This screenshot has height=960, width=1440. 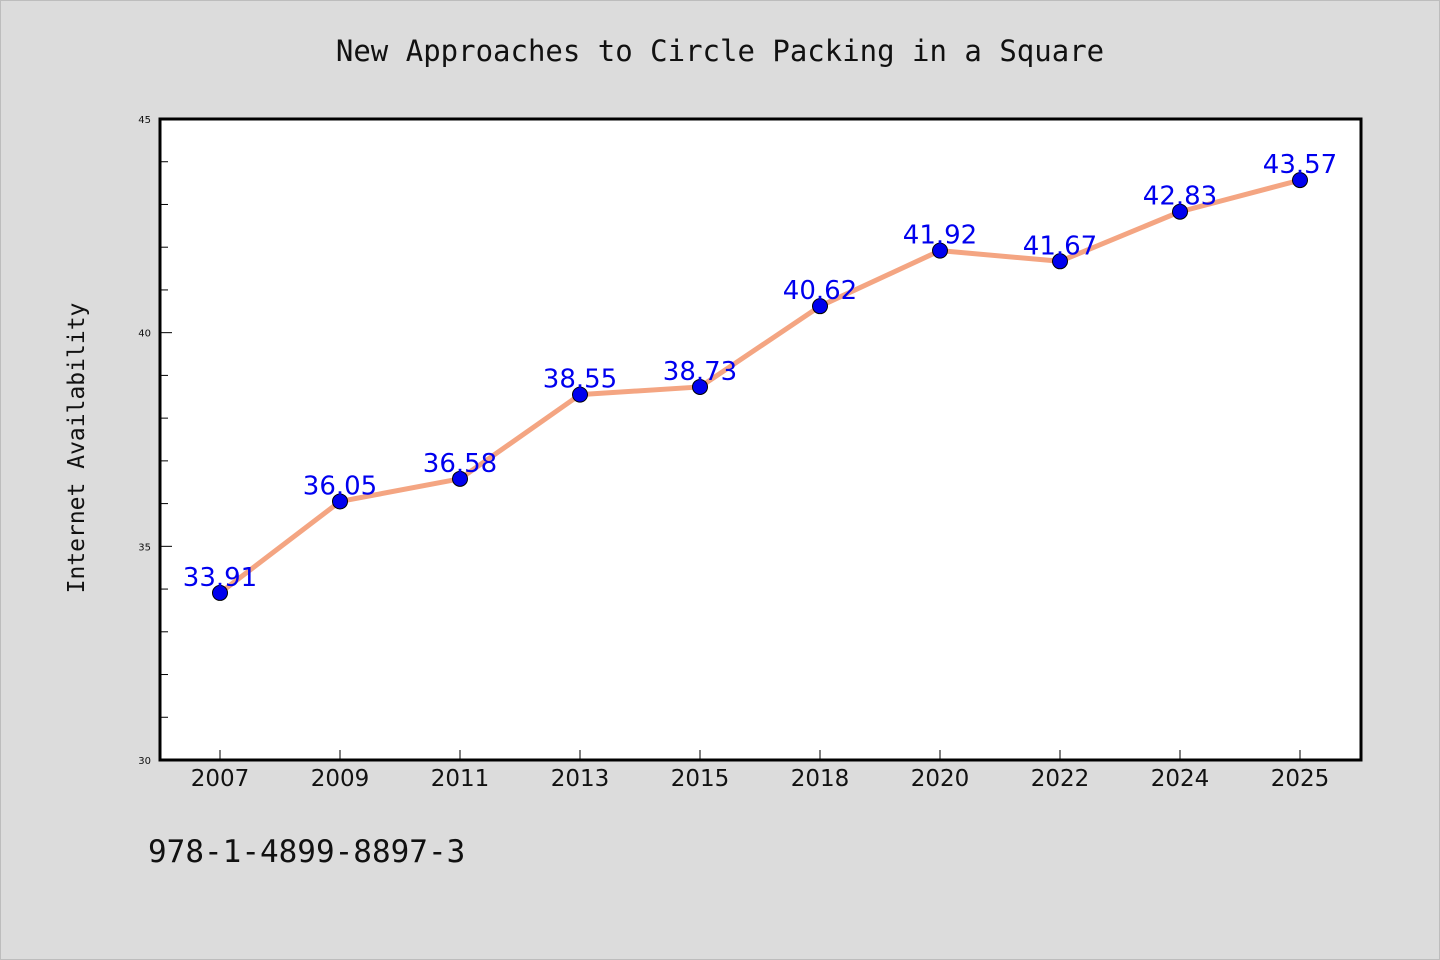 What do you see at coordinates (144, 547) in the screenshot?
I see `y-tick-label: 35` at bounding box center [144, 547].